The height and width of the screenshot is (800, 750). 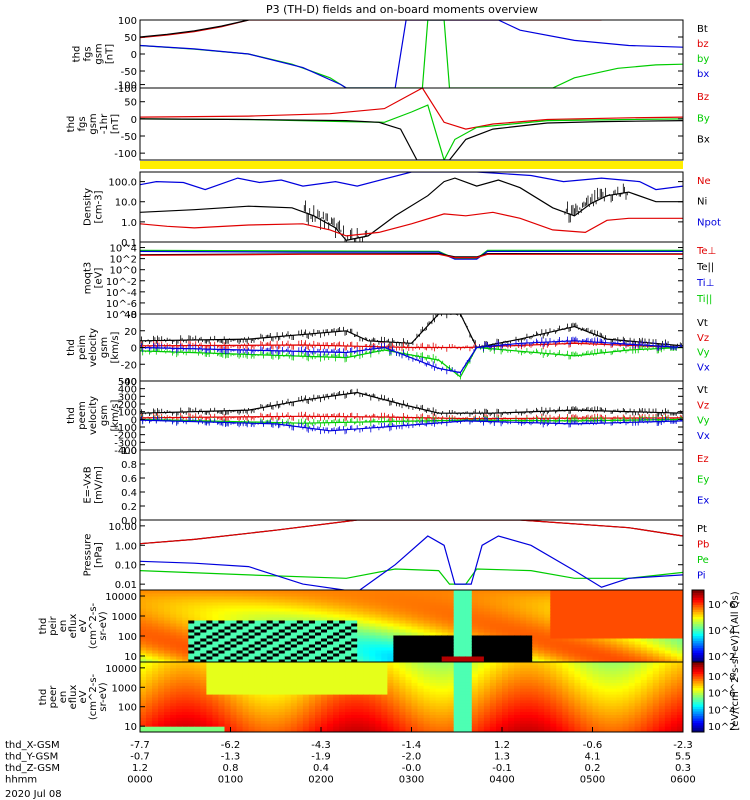 I want to click on ylabel-moqt-0: moqt3, so click(x=88, y=278).